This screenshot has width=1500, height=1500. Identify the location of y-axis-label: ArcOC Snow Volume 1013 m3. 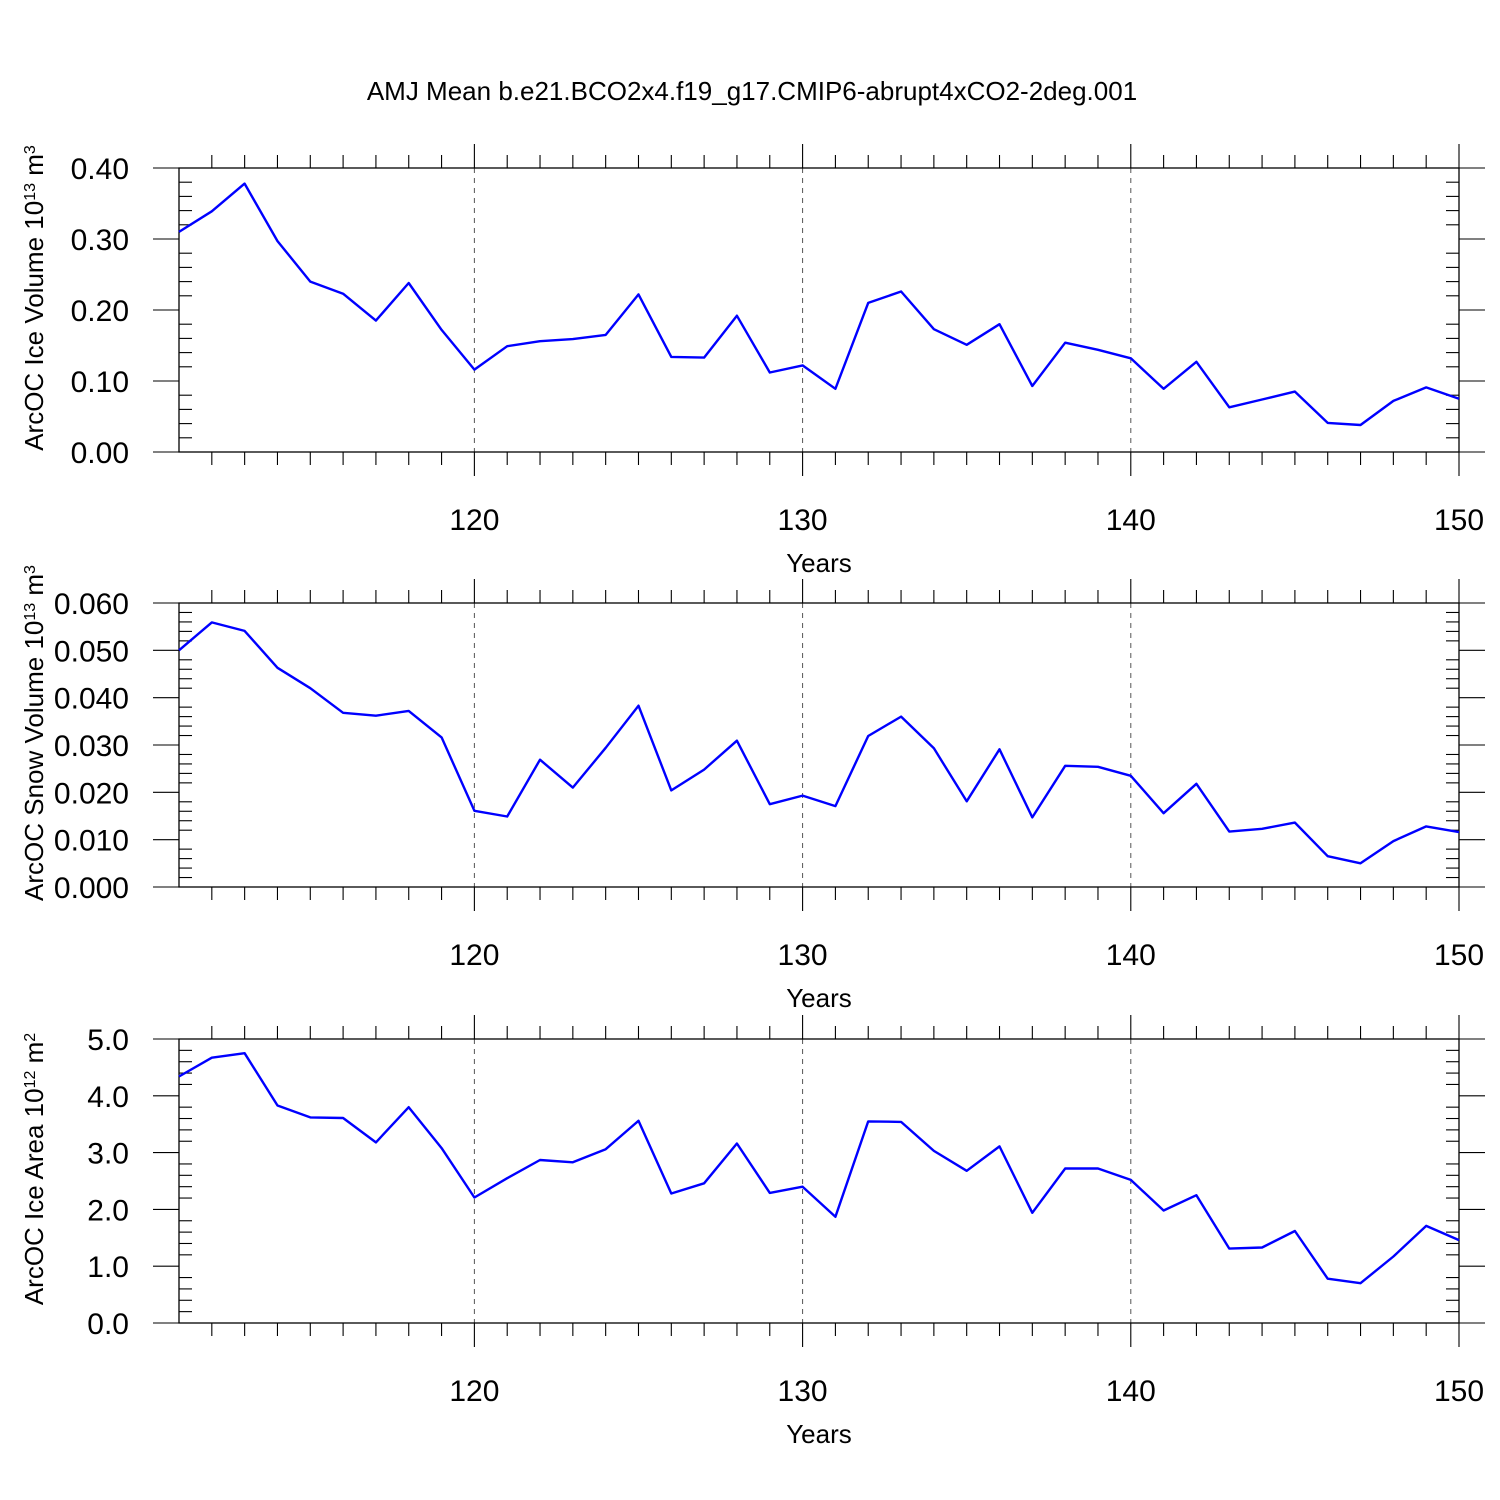
(34, 733).